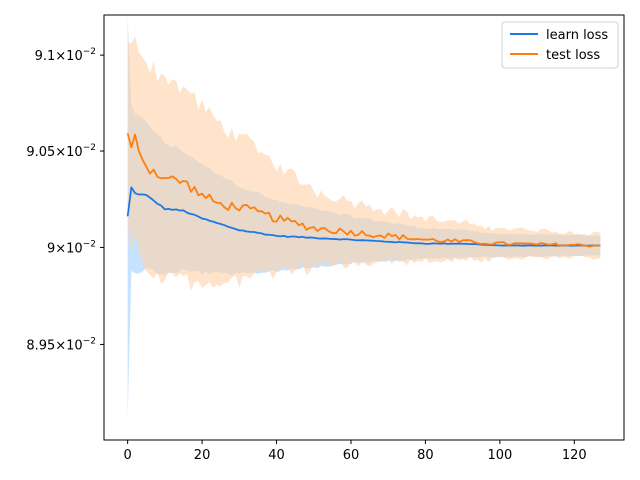 Image resolution: width=640 pixels, height=480 pixels. I want to click on y-tick-label: 9.05×10⁻², so click(61, 151).